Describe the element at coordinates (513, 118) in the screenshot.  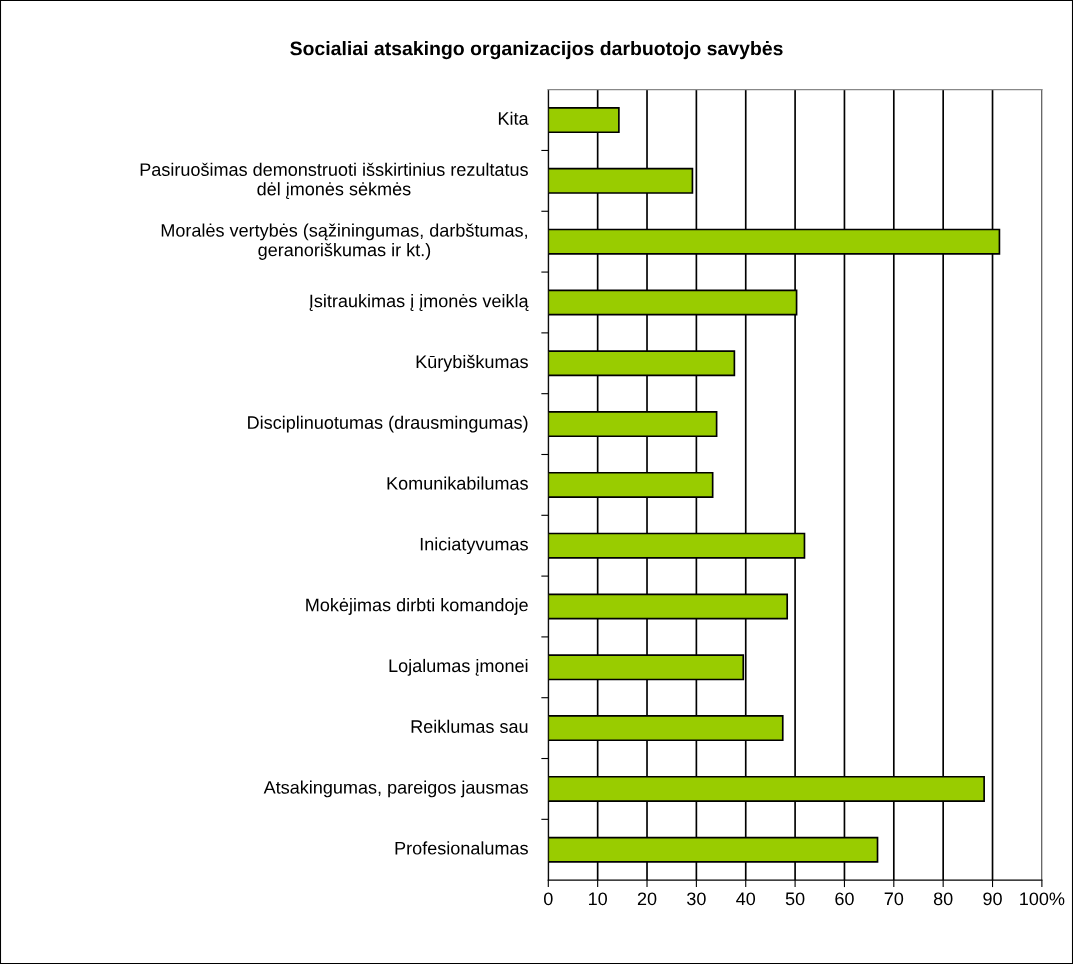
I see `y-tick-label: Kita` at that location.